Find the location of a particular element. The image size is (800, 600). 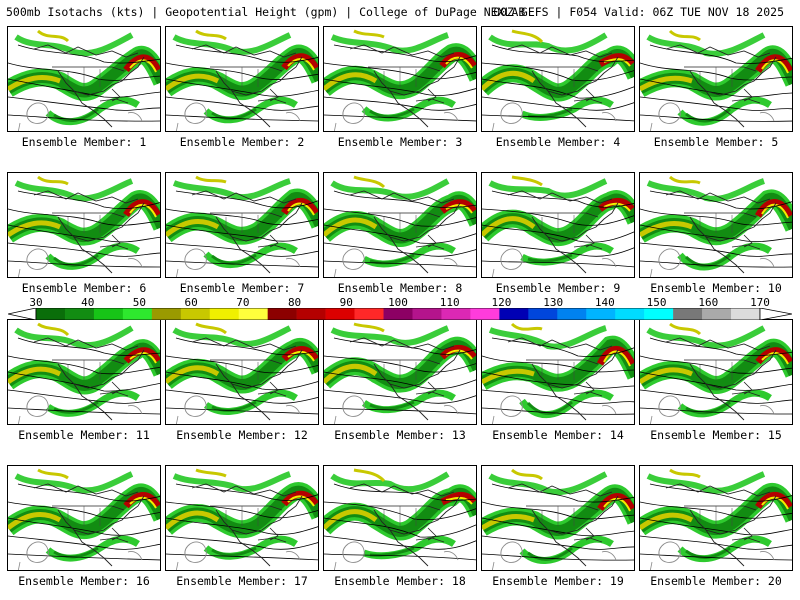

ensemble-member-label: Ensemble Member: 1 is located at coordinates (84, 142).